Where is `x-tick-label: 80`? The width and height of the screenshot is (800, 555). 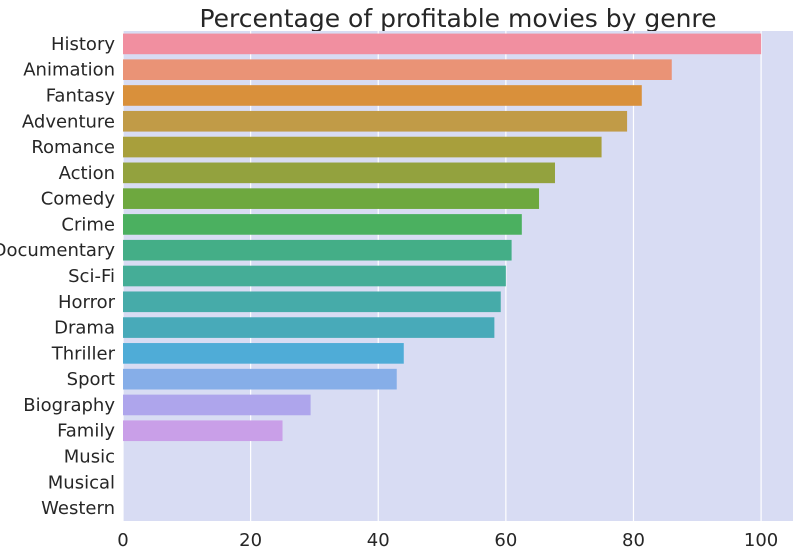 x-tick-label: 80 is located at coordinates (633, 540).